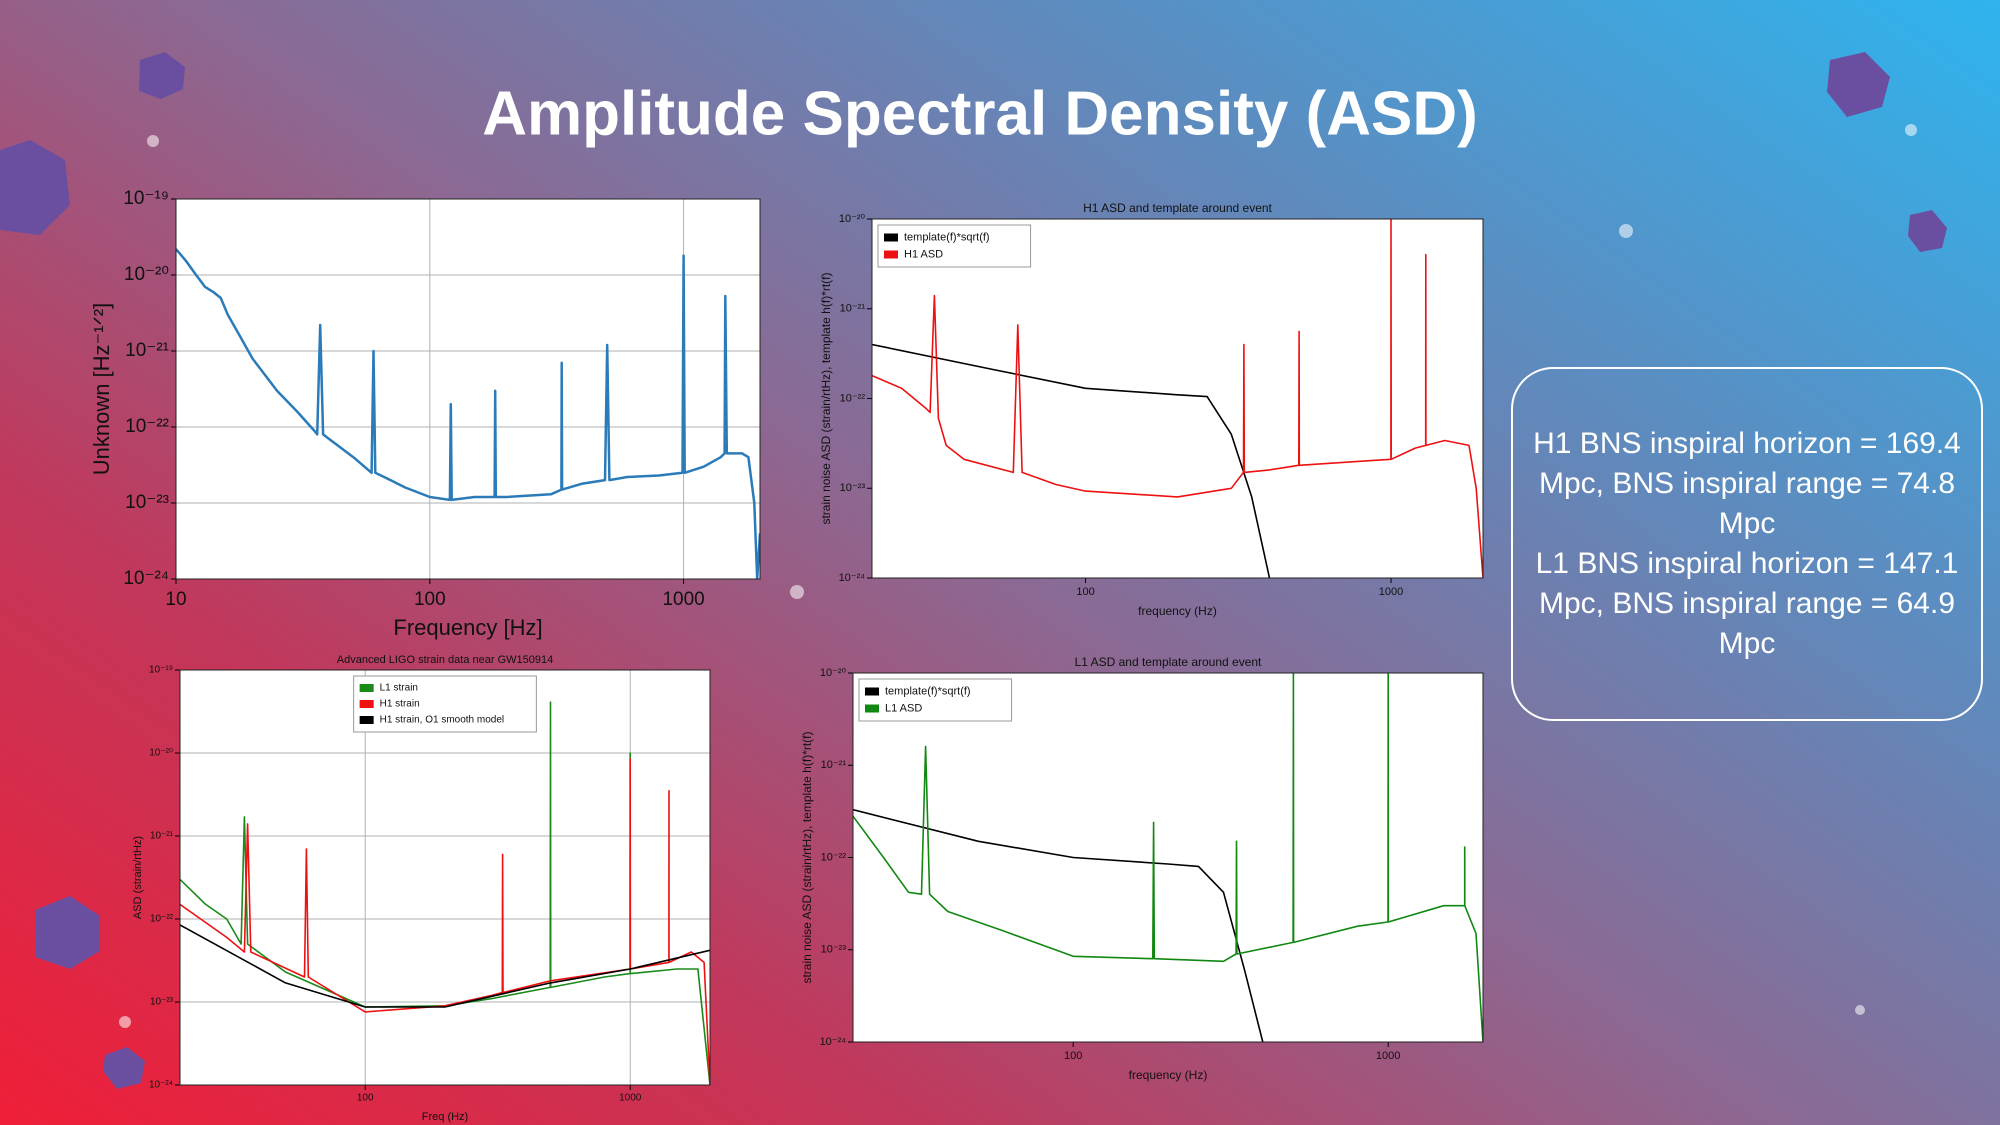 The height and width of the screenshot is (1125, 2000). What do you see at coordinates (175, 599) in the screenshot?
I see `x-tick-label: 10` at bounding box center [175, 599].